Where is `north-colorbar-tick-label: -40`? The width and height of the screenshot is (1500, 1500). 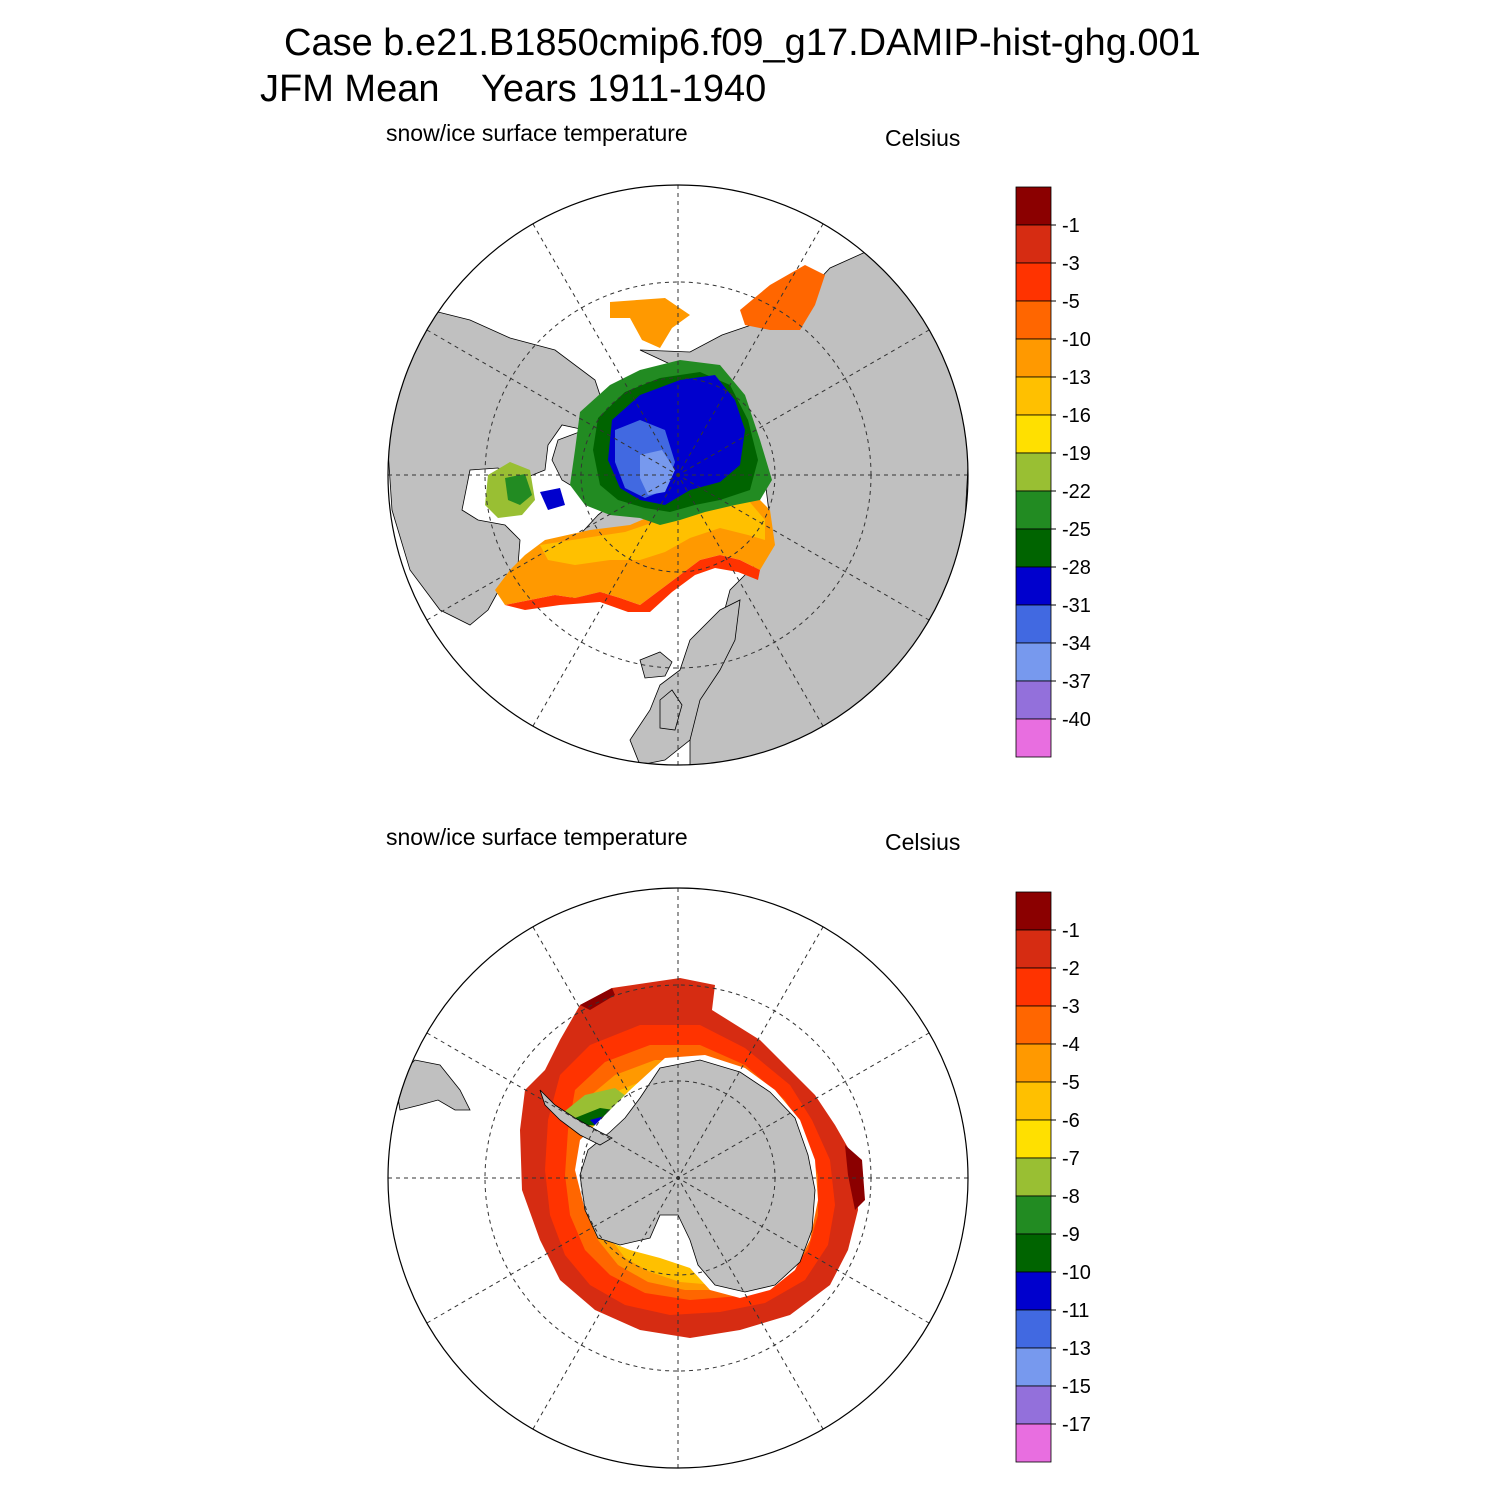 north-colorbar-tick-label: -40 is located at coordinates (1076, 720).